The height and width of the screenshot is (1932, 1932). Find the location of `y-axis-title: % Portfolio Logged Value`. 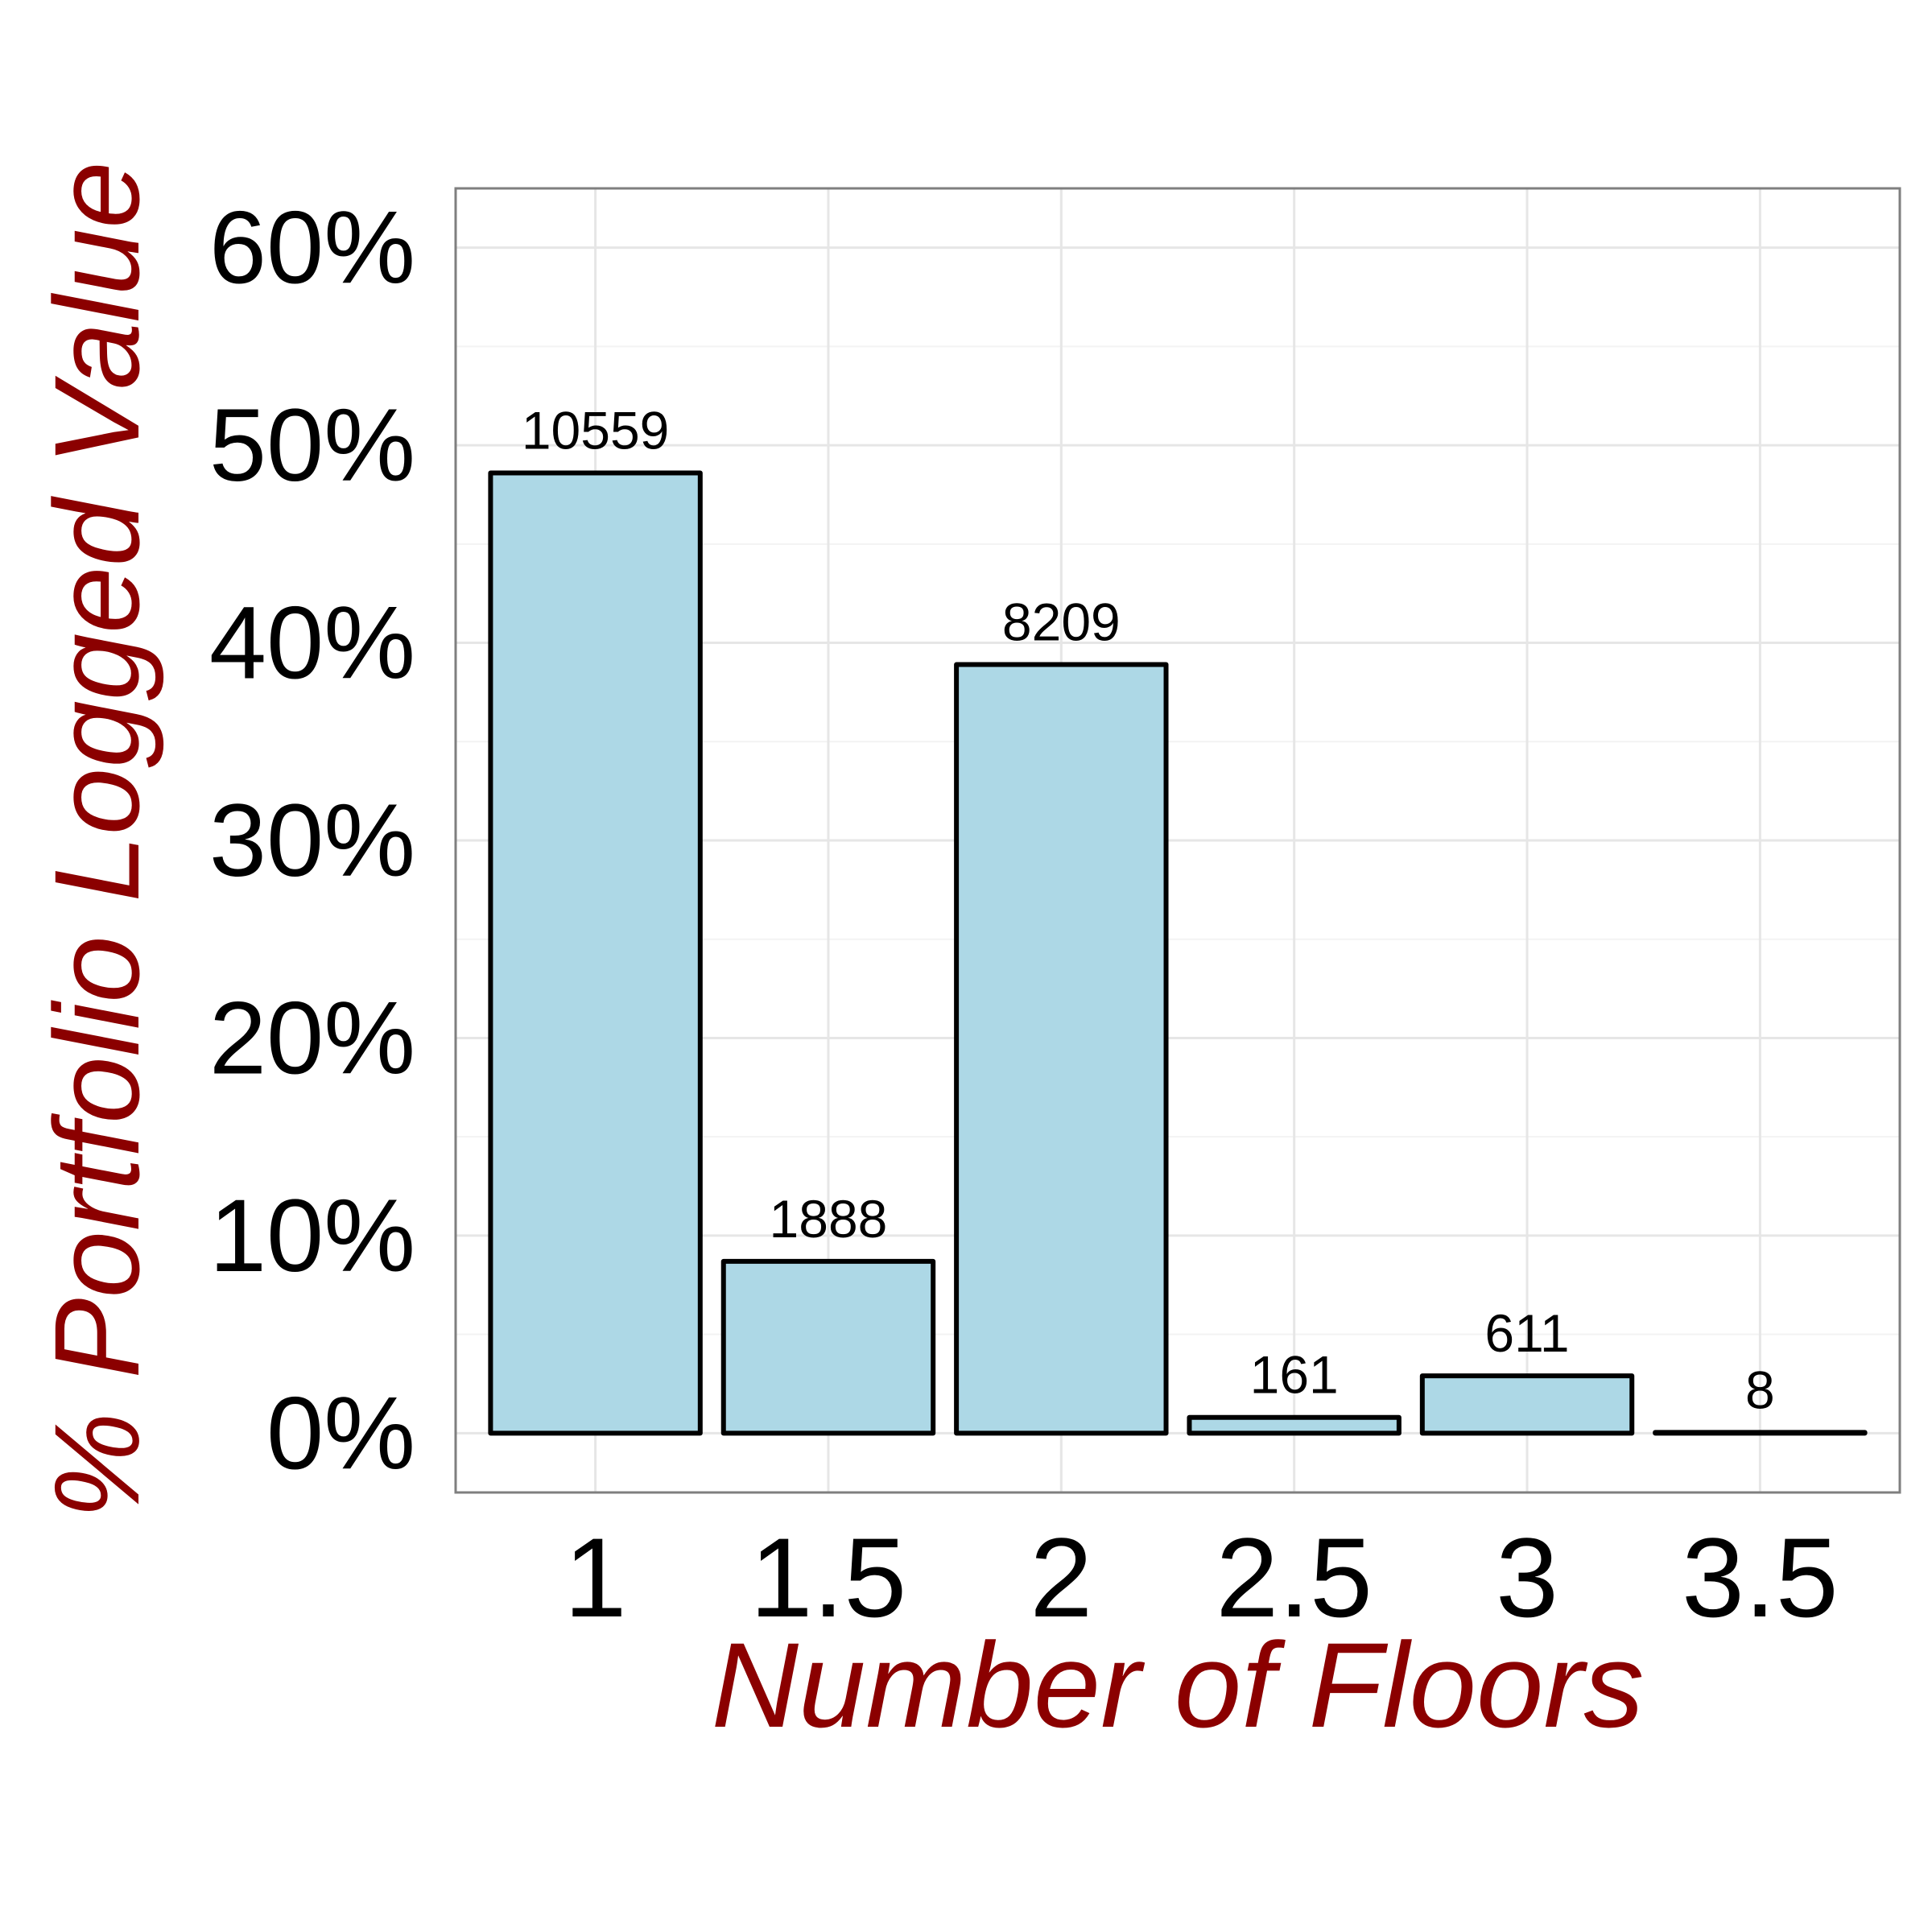

y-axis-title: % Portfolio Logged Value is located at coordinates (96, 840).